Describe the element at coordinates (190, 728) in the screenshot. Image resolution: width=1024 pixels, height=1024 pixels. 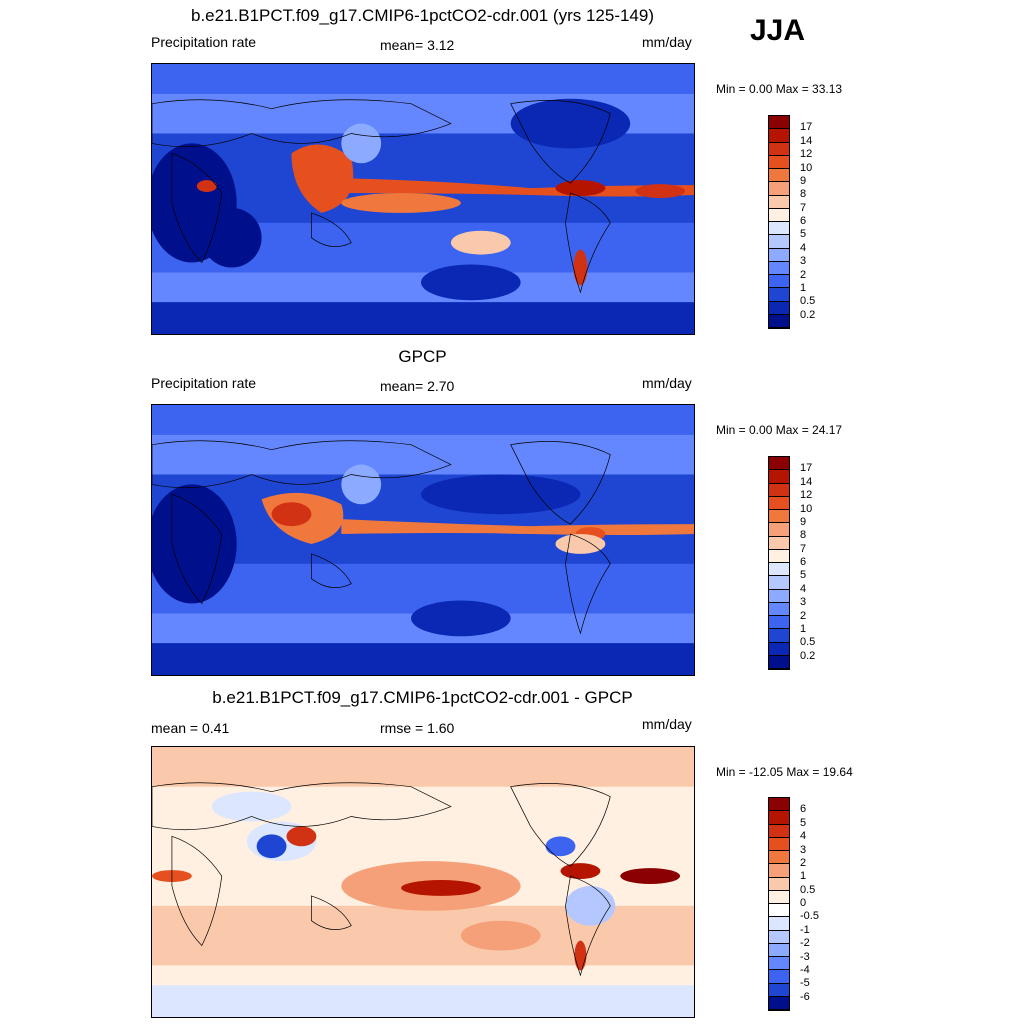
I see `mean-label: mean = 0.41` at that location.